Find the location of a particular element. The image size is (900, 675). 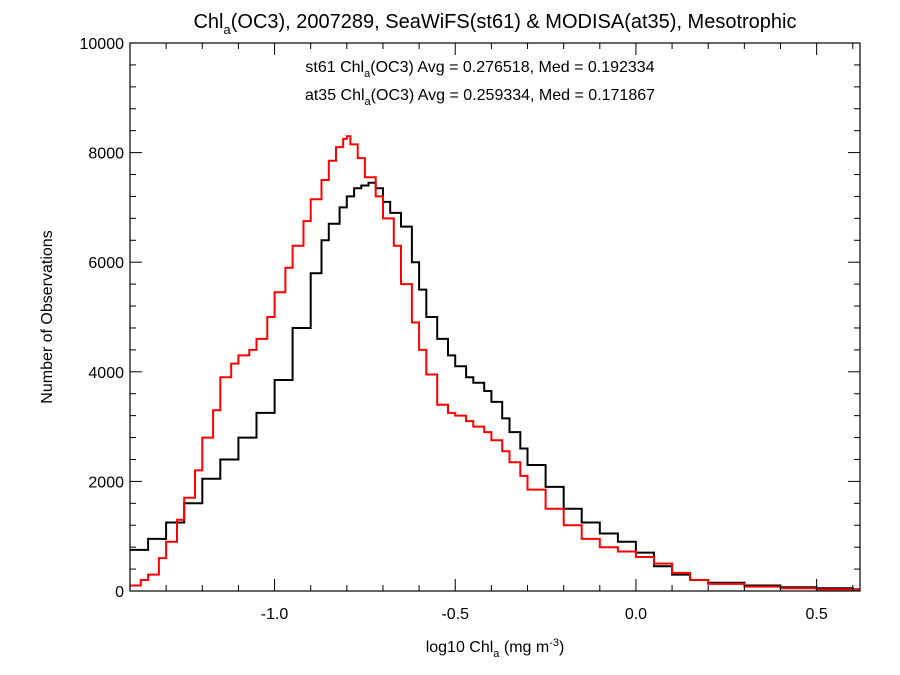

y-tick-label: 2000 is located at coordinates (106, 482).